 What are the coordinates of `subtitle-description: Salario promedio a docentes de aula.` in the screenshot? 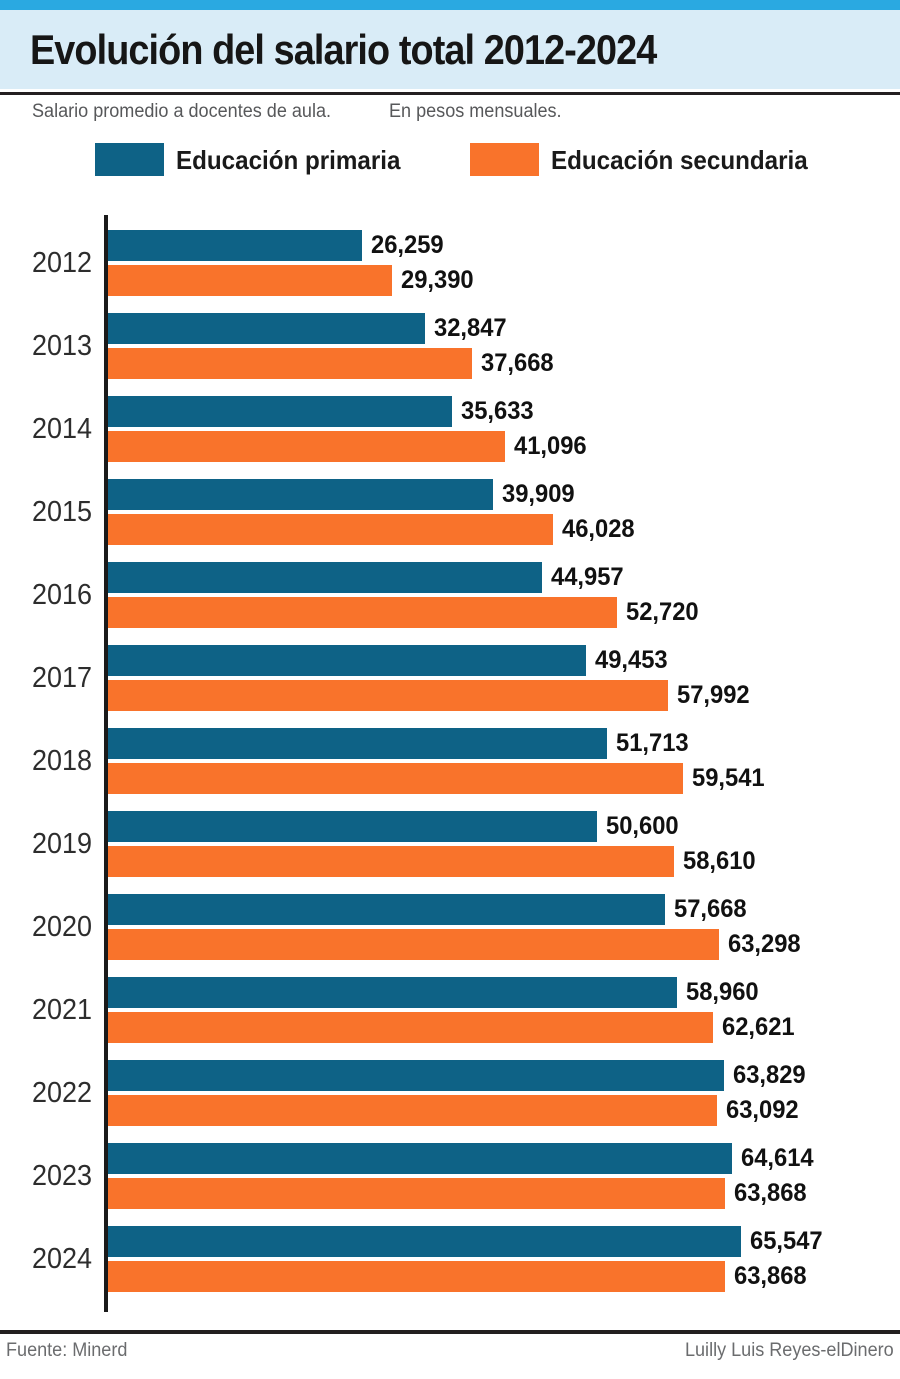 It's located at (182, 111).